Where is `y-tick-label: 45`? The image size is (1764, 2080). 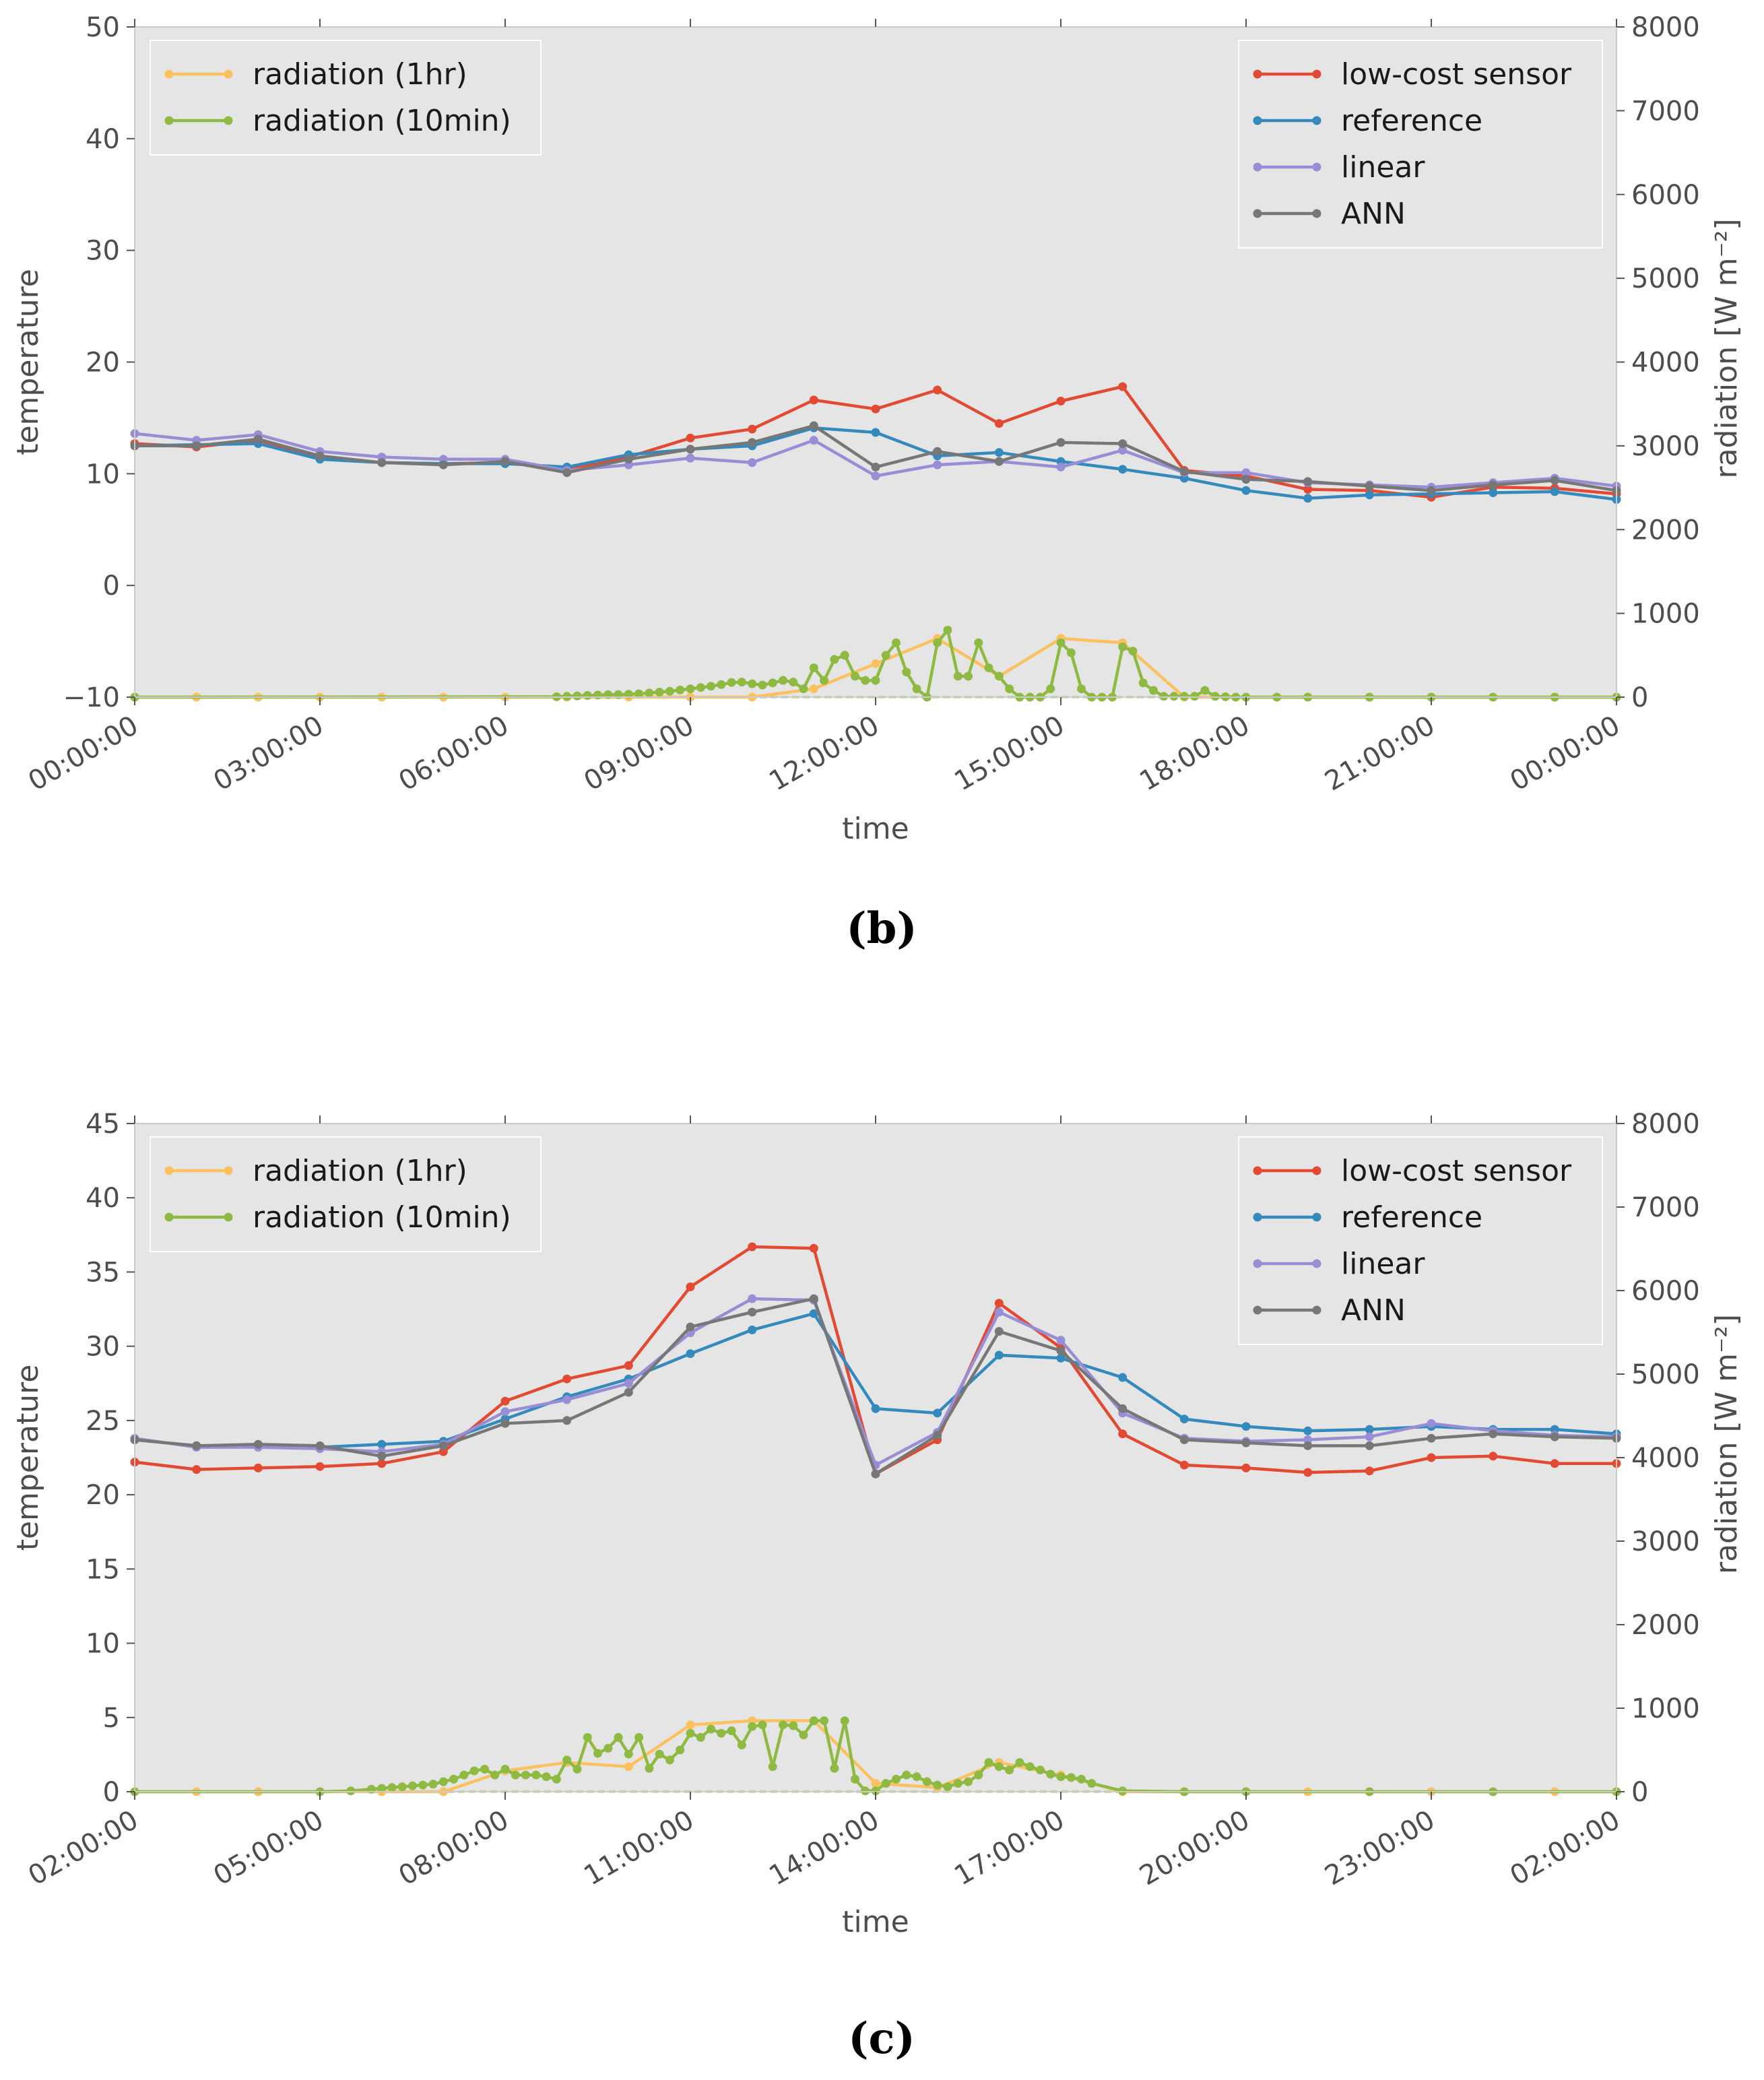
y-tick-label: 45 is located at coordinates (103, 1124).